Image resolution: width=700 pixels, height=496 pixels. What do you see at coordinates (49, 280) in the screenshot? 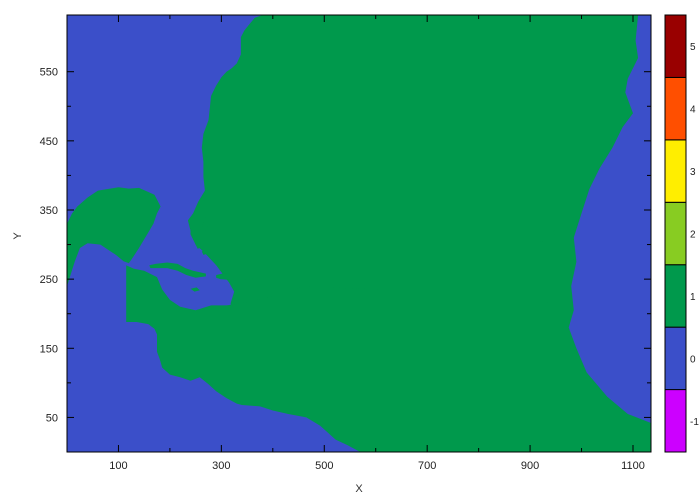
I see `y-tick-label: 250` at bounding box center [49, 280].